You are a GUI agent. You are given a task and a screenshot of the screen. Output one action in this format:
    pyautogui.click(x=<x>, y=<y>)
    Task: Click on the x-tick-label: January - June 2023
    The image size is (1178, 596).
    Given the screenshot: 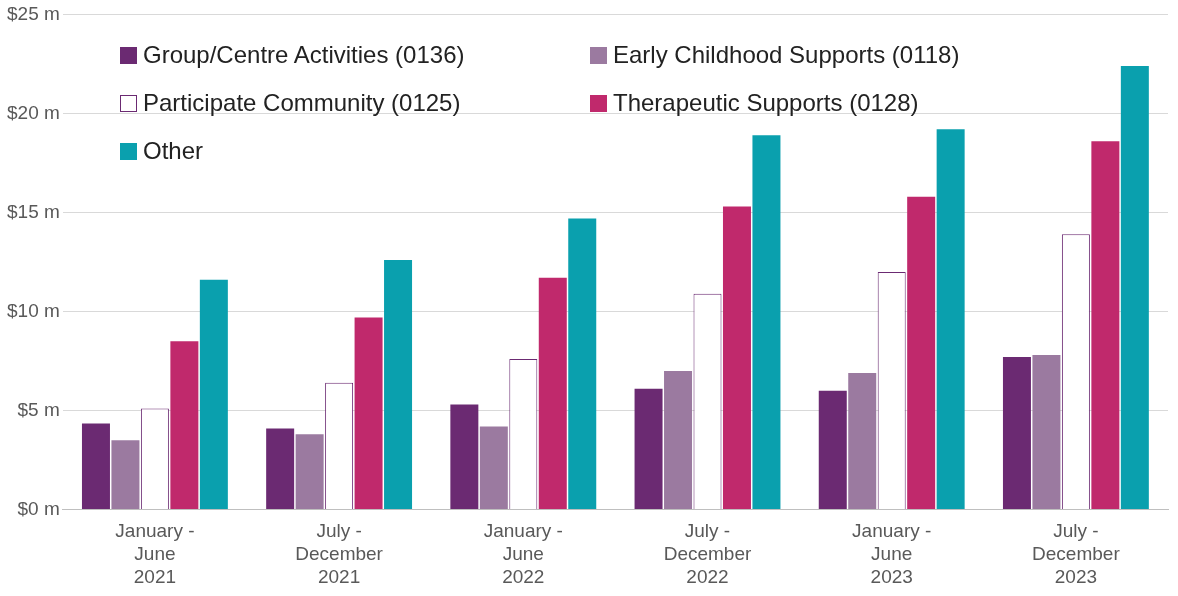 What is the action you would take?
    pyautogui.click(x=892, y=553)
    